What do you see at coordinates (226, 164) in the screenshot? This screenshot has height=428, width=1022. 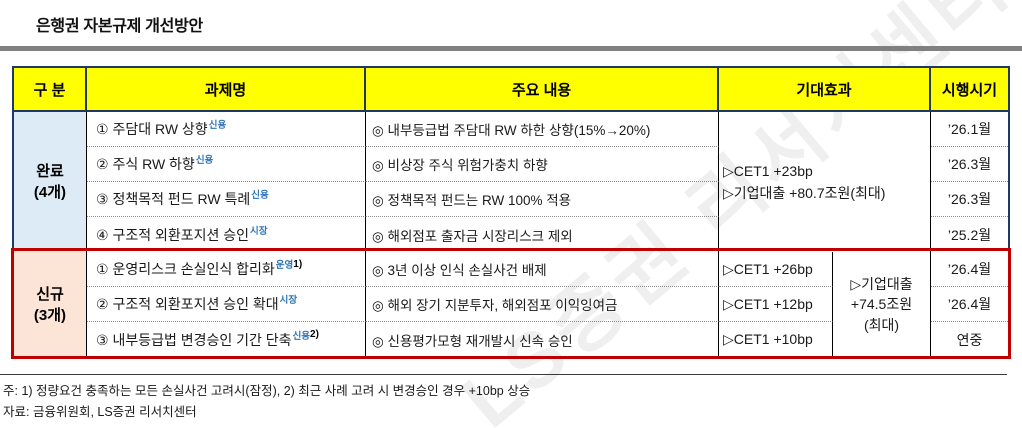 I see `task-cell: ② 주식 RW 하향 신용` at bounding box center [226, 164].